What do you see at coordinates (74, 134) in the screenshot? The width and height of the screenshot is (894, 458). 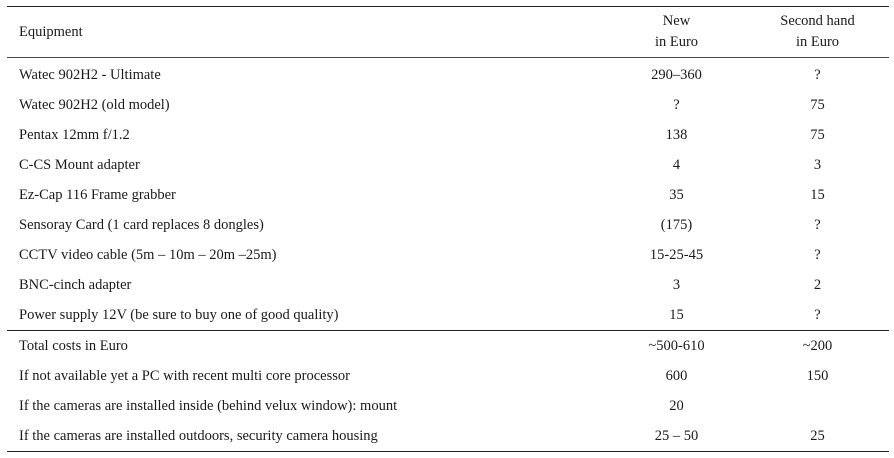 I see `item-name: Pentax 12mm f/1.2` at bounding box center [74, 134].